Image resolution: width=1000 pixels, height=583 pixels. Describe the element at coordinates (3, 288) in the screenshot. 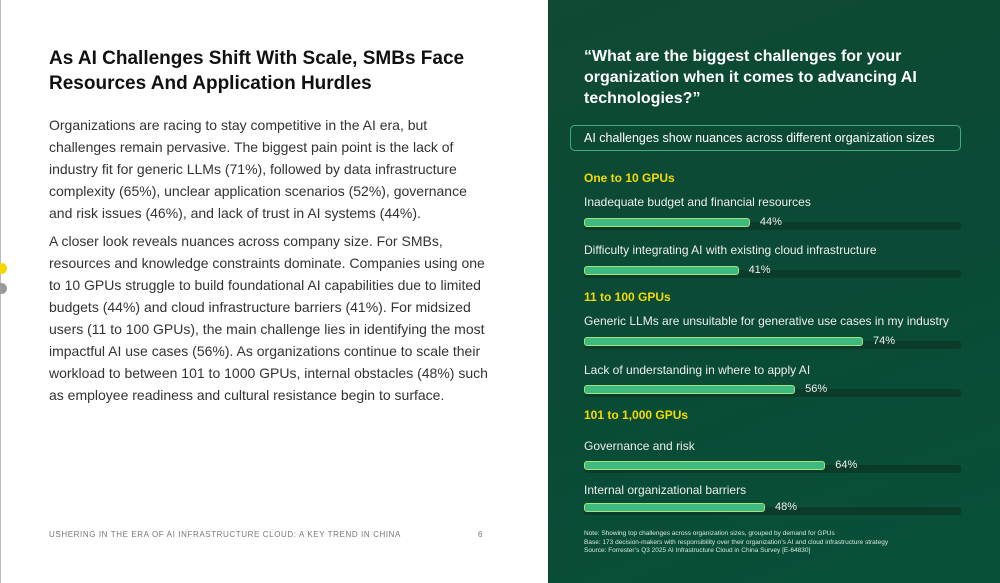

I see `nav-dot` at that location.